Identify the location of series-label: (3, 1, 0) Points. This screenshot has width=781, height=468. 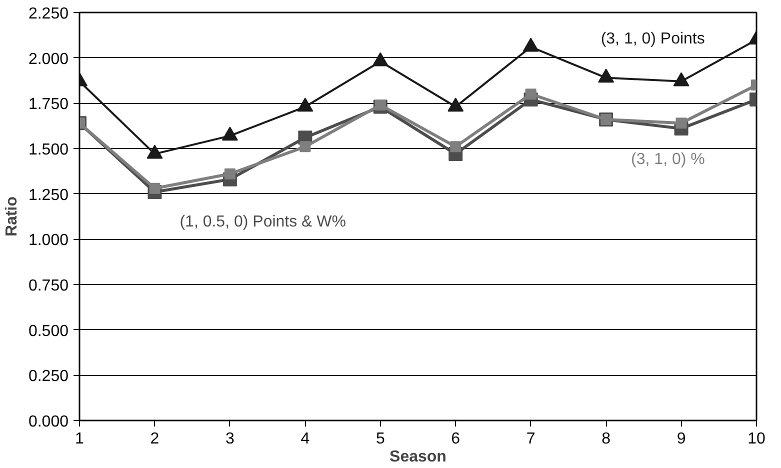
(652, 39).